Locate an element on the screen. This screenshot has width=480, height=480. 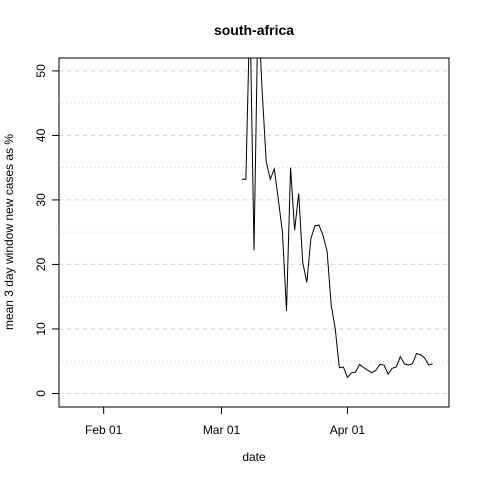
y-tick-label: 50 is located at coordinates (41, 71).